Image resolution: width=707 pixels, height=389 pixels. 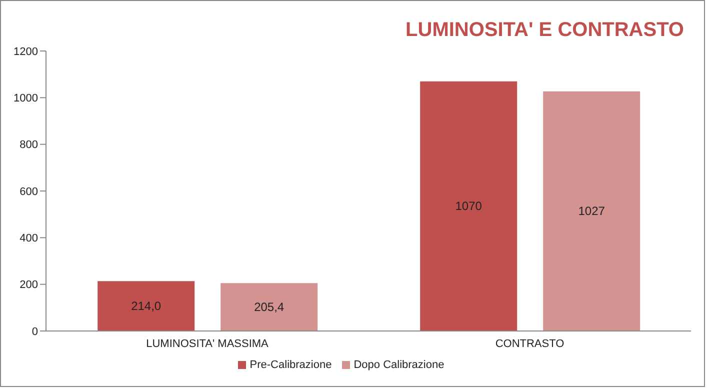 What do you see at coordinates (208, 344) in the screenshot?
I see `x-tick-label: LUMINOSITA' MASSIMA` at bounding box center [208, 344].